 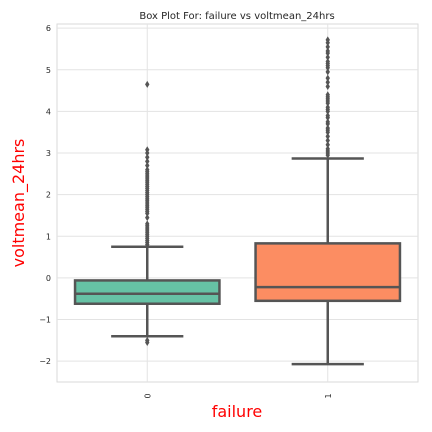 What do you see at coordinates (328, 395) in the screenshot?
I see `x-tick-label: 1` at bounding box center [328, 395].